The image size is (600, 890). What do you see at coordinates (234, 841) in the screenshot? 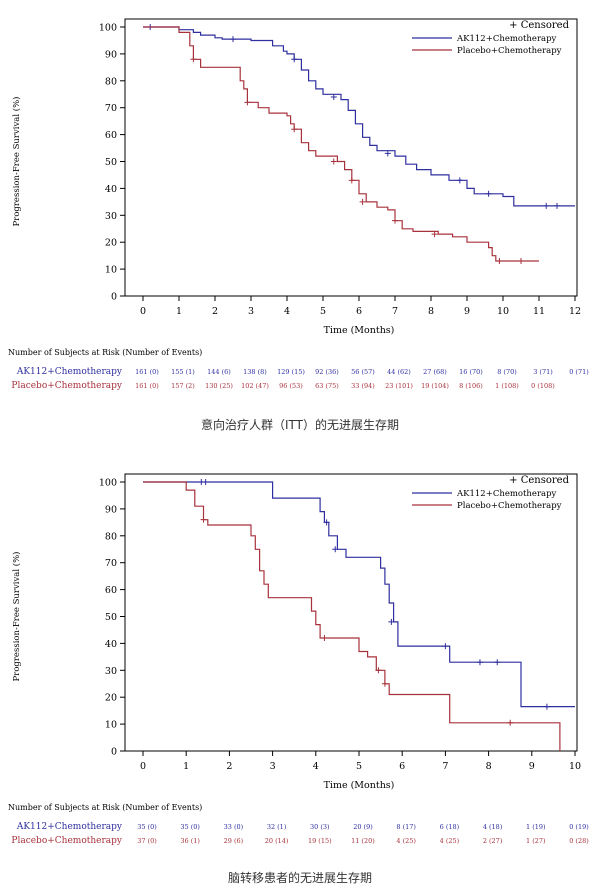
I see `risk-cell: 29 (6)` at bounding box center [234, 841].